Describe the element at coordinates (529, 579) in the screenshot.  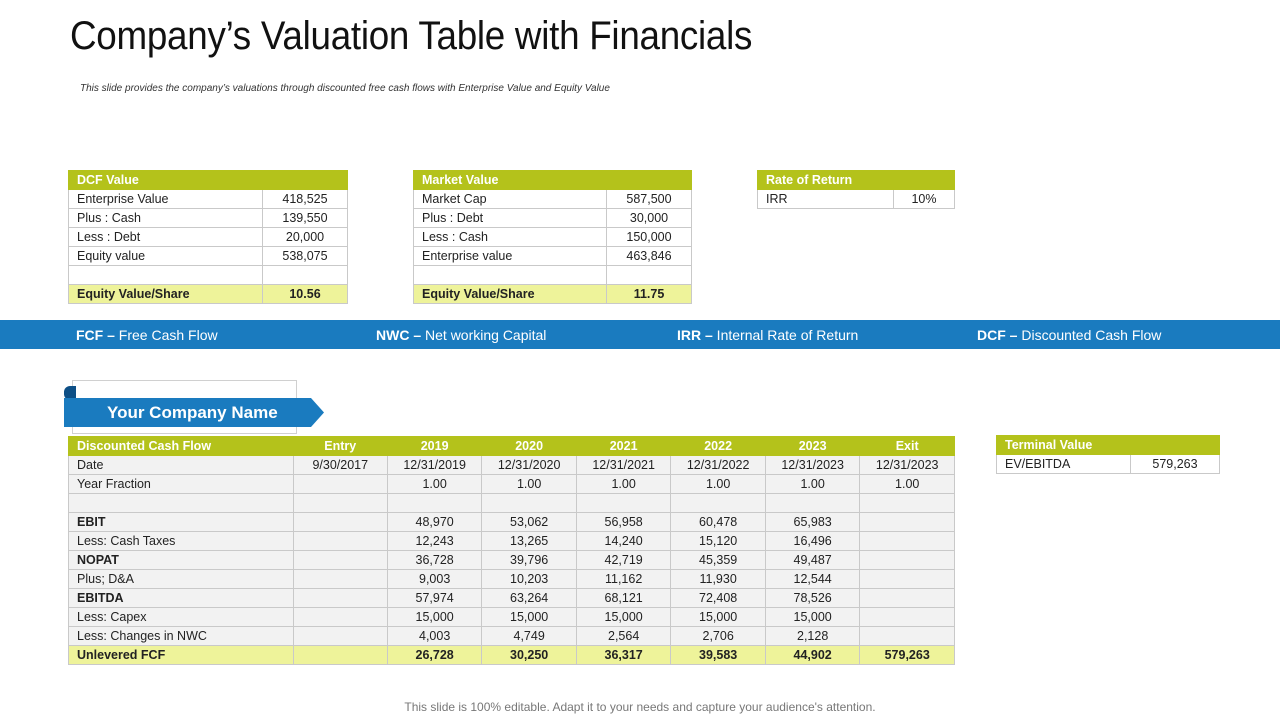
I see `table-cell: 10,203` at that location.